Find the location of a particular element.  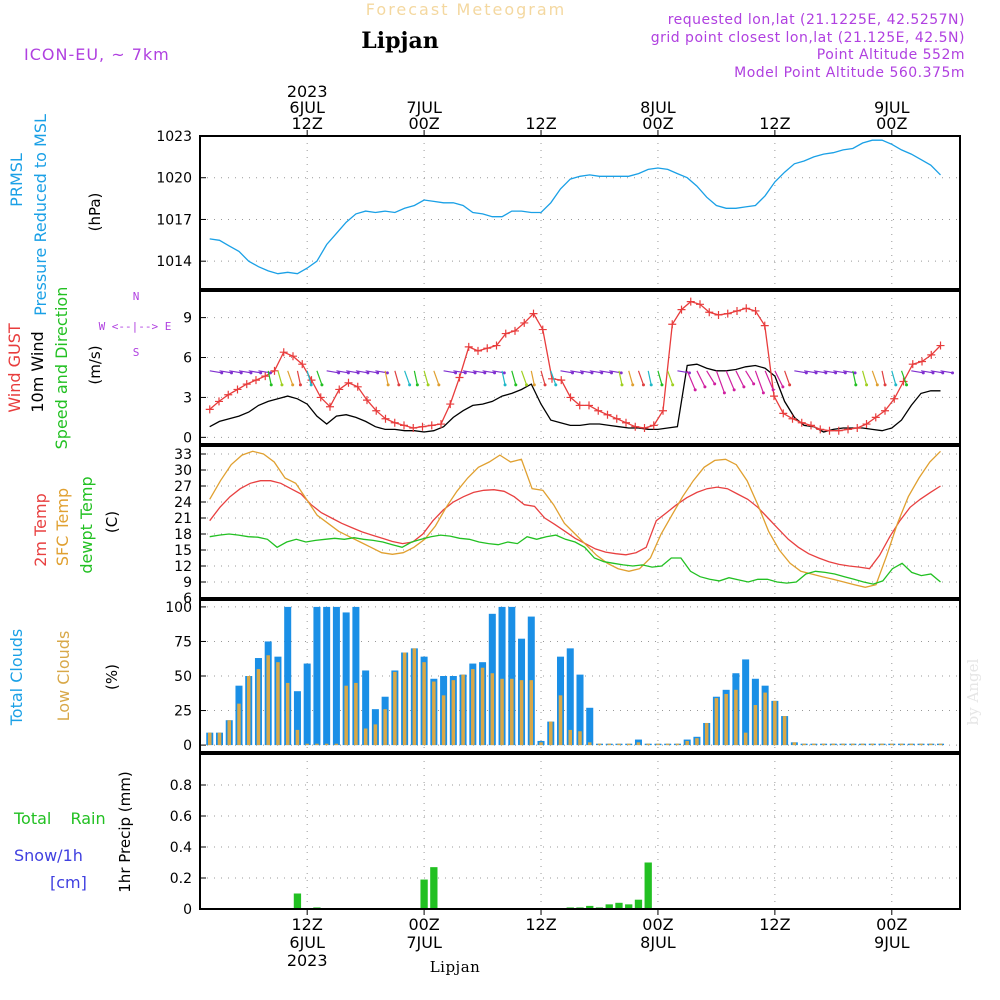

snow-unit: [cm] is located at coordinates (68, 882).